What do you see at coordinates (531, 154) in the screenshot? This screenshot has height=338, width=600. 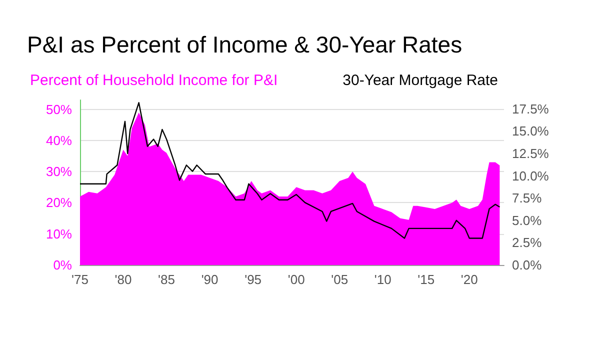 I see `y2-tick-label: 12.5%` at bounding box center [531, 154].